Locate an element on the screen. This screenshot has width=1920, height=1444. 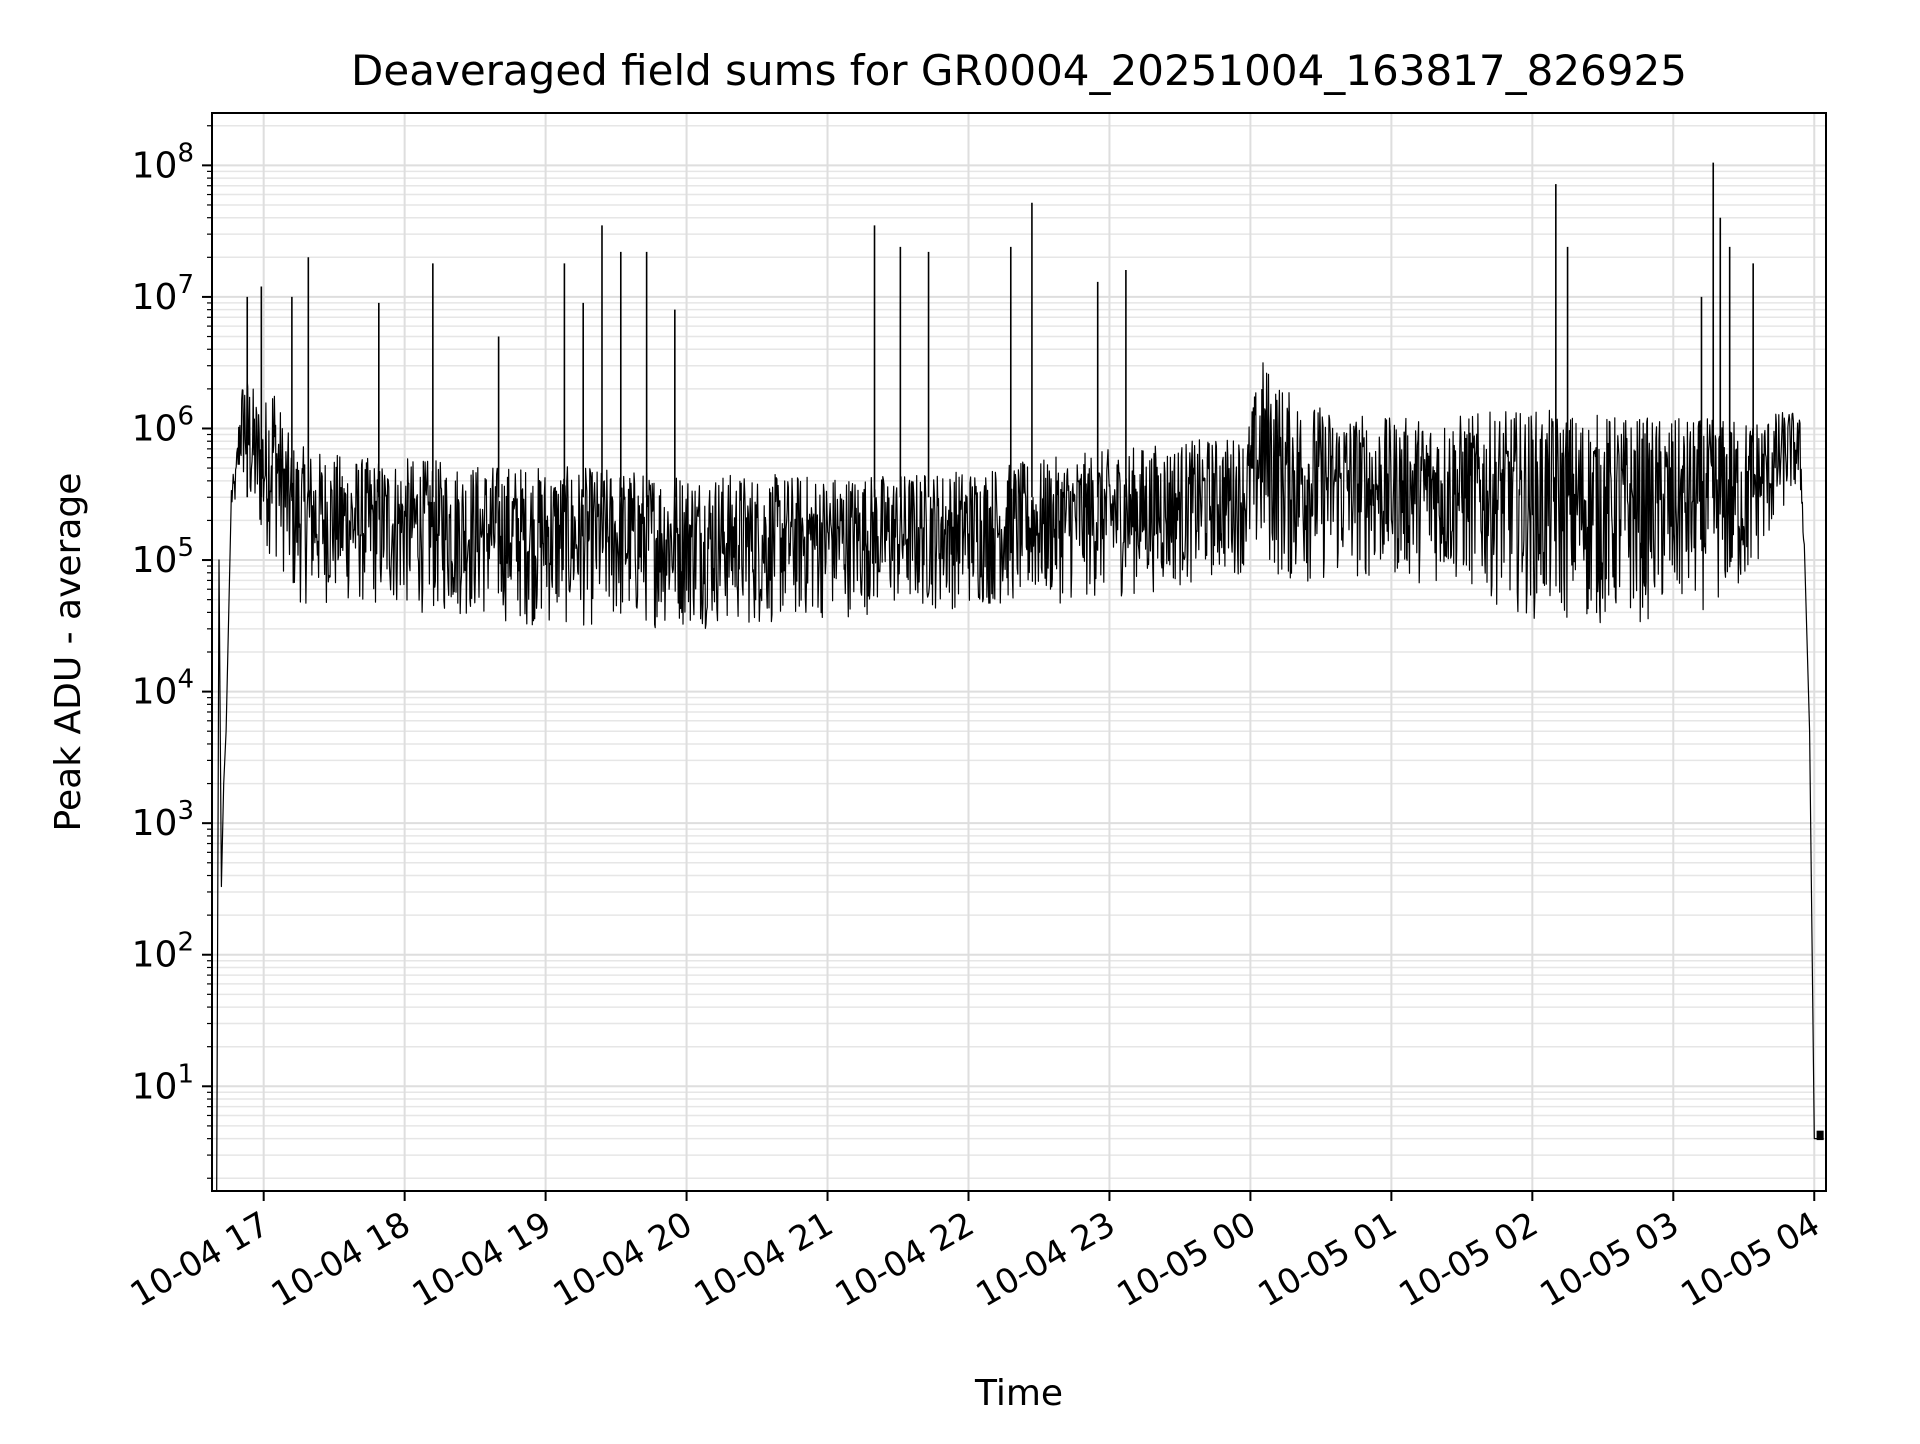
x-axis-label: Time is located at coordinates (1018, 1393).